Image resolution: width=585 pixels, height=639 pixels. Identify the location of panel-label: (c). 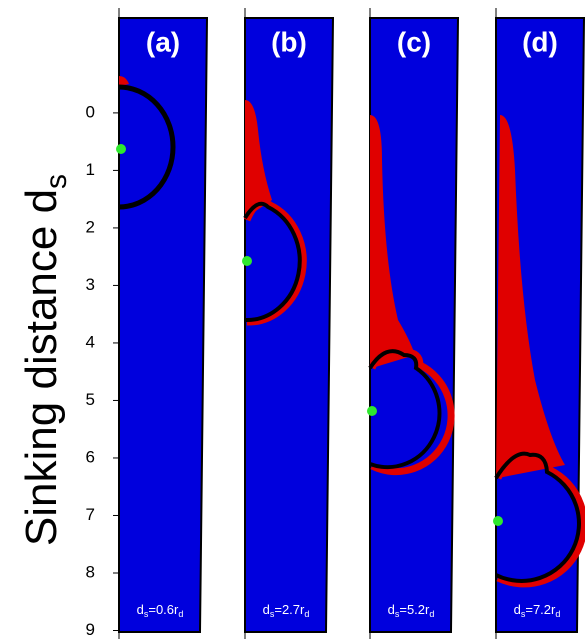
(414, 41).